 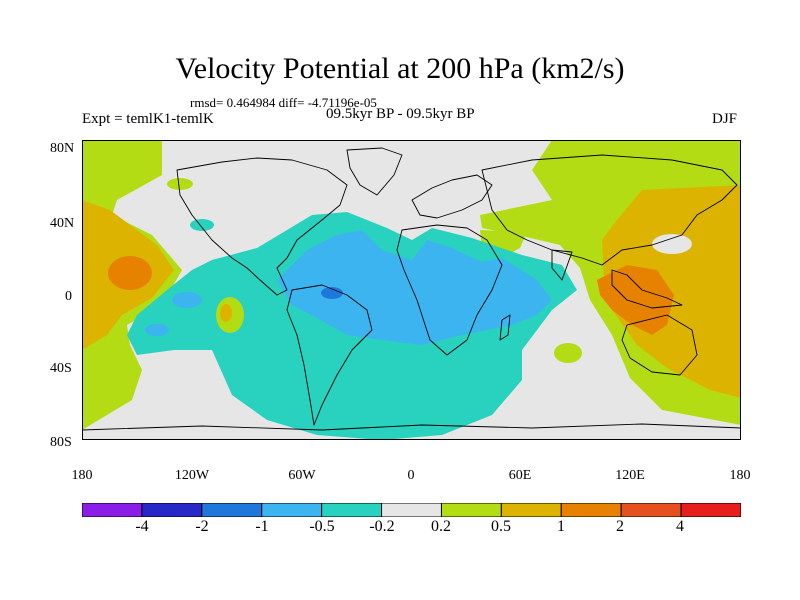 I want to click on colorbar, so click(x=411, y=510).